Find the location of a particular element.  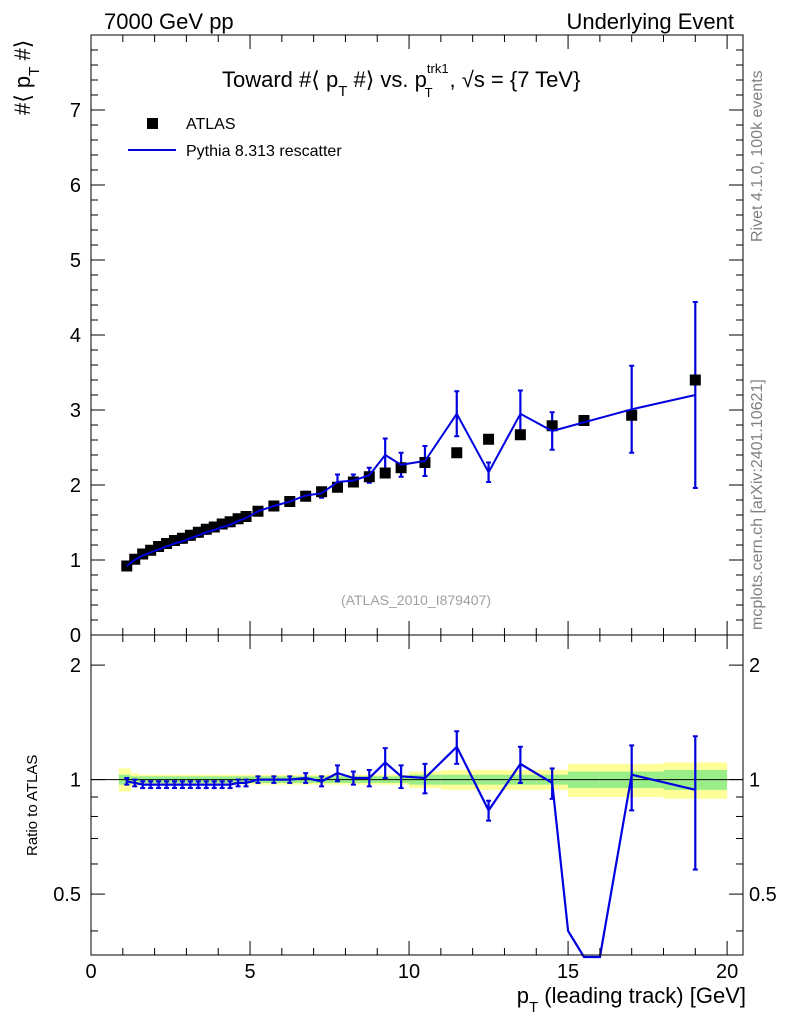

header-left: 7000 GeV pp is located at coordinates (169, 21).